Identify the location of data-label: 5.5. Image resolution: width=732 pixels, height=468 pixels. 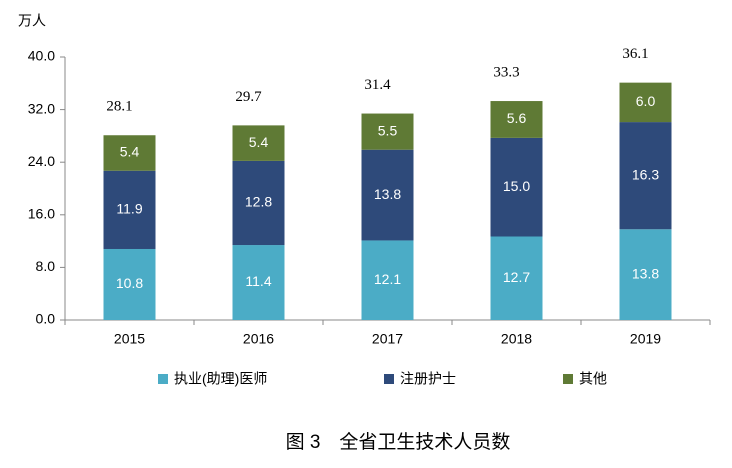
(388, 130).